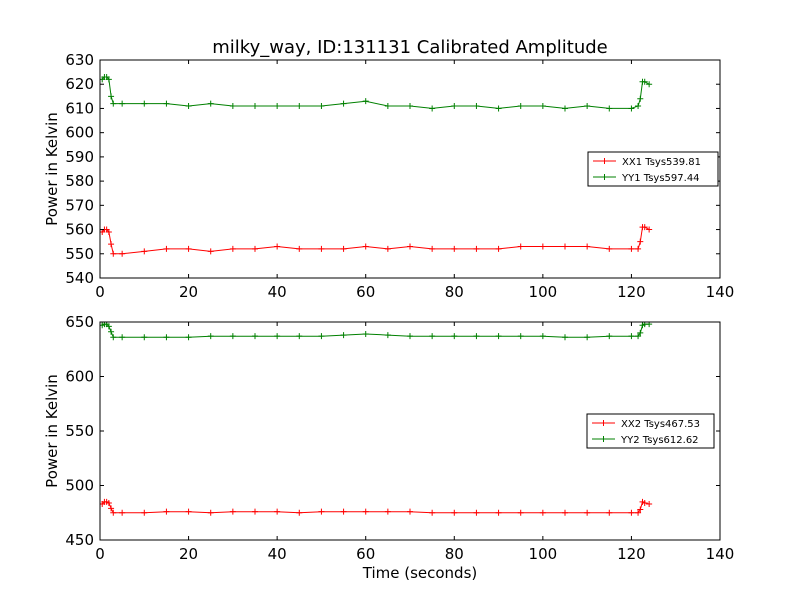 The width and height of the screenshot is (800, 600). What do you see at coordinates (79, 322) in the screenshot?
I see `y-tick-label: 650` at bounding box center [79, 322].